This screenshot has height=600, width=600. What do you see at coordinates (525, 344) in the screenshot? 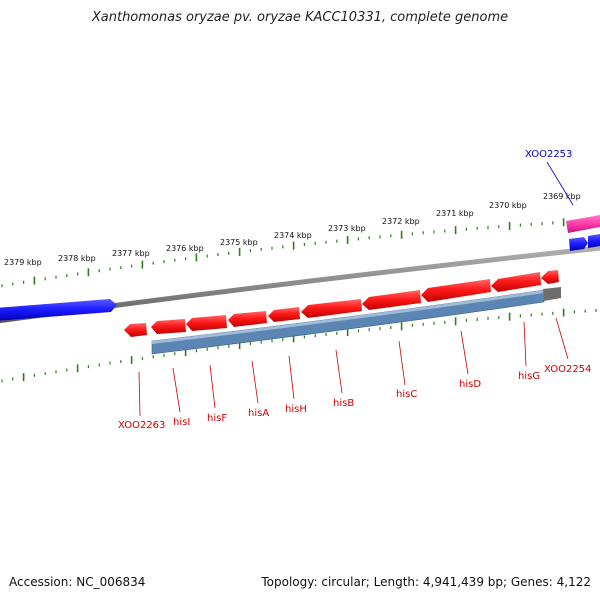
I see `leader-hisG` at bounding box center [525, 344].